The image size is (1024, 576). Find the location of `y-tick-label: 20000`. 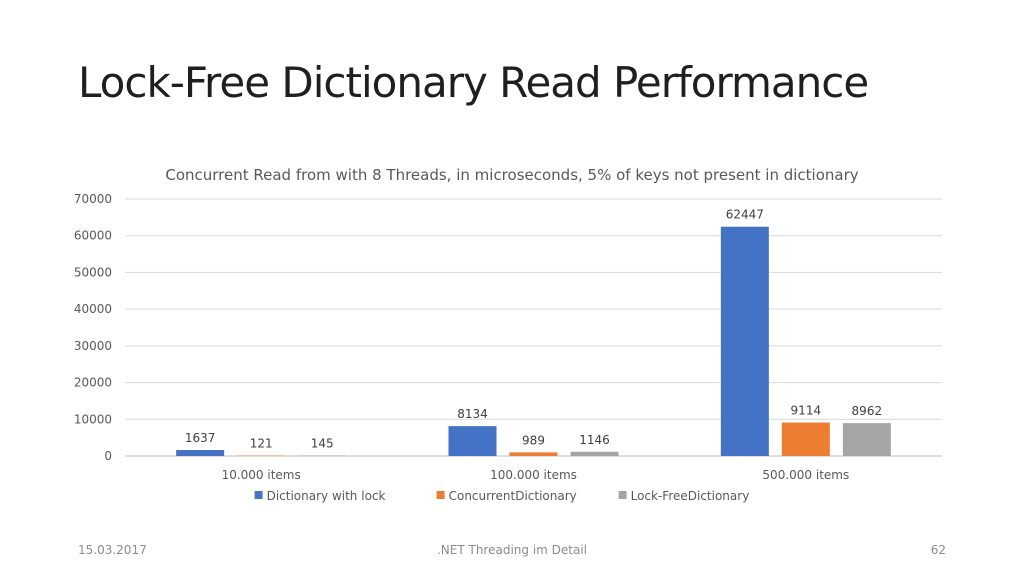

y-tick-label: 20000 is located at coordinates (93, 383).